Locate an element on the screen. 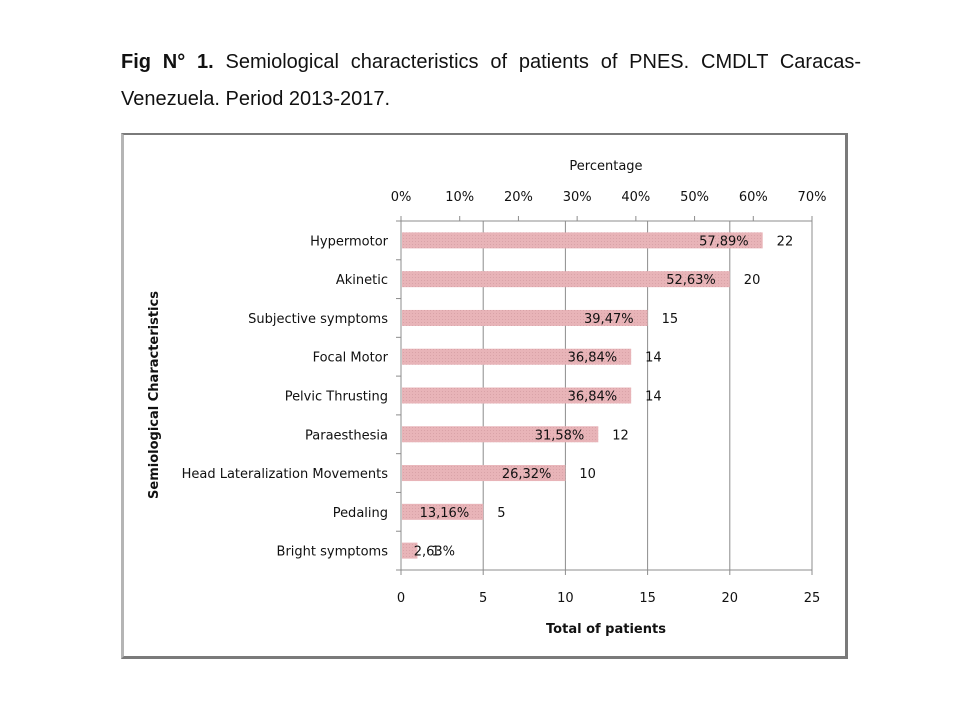 The image size is (960, 720). top-axis-tick-label: 40% is located at coordinates (635, 197).